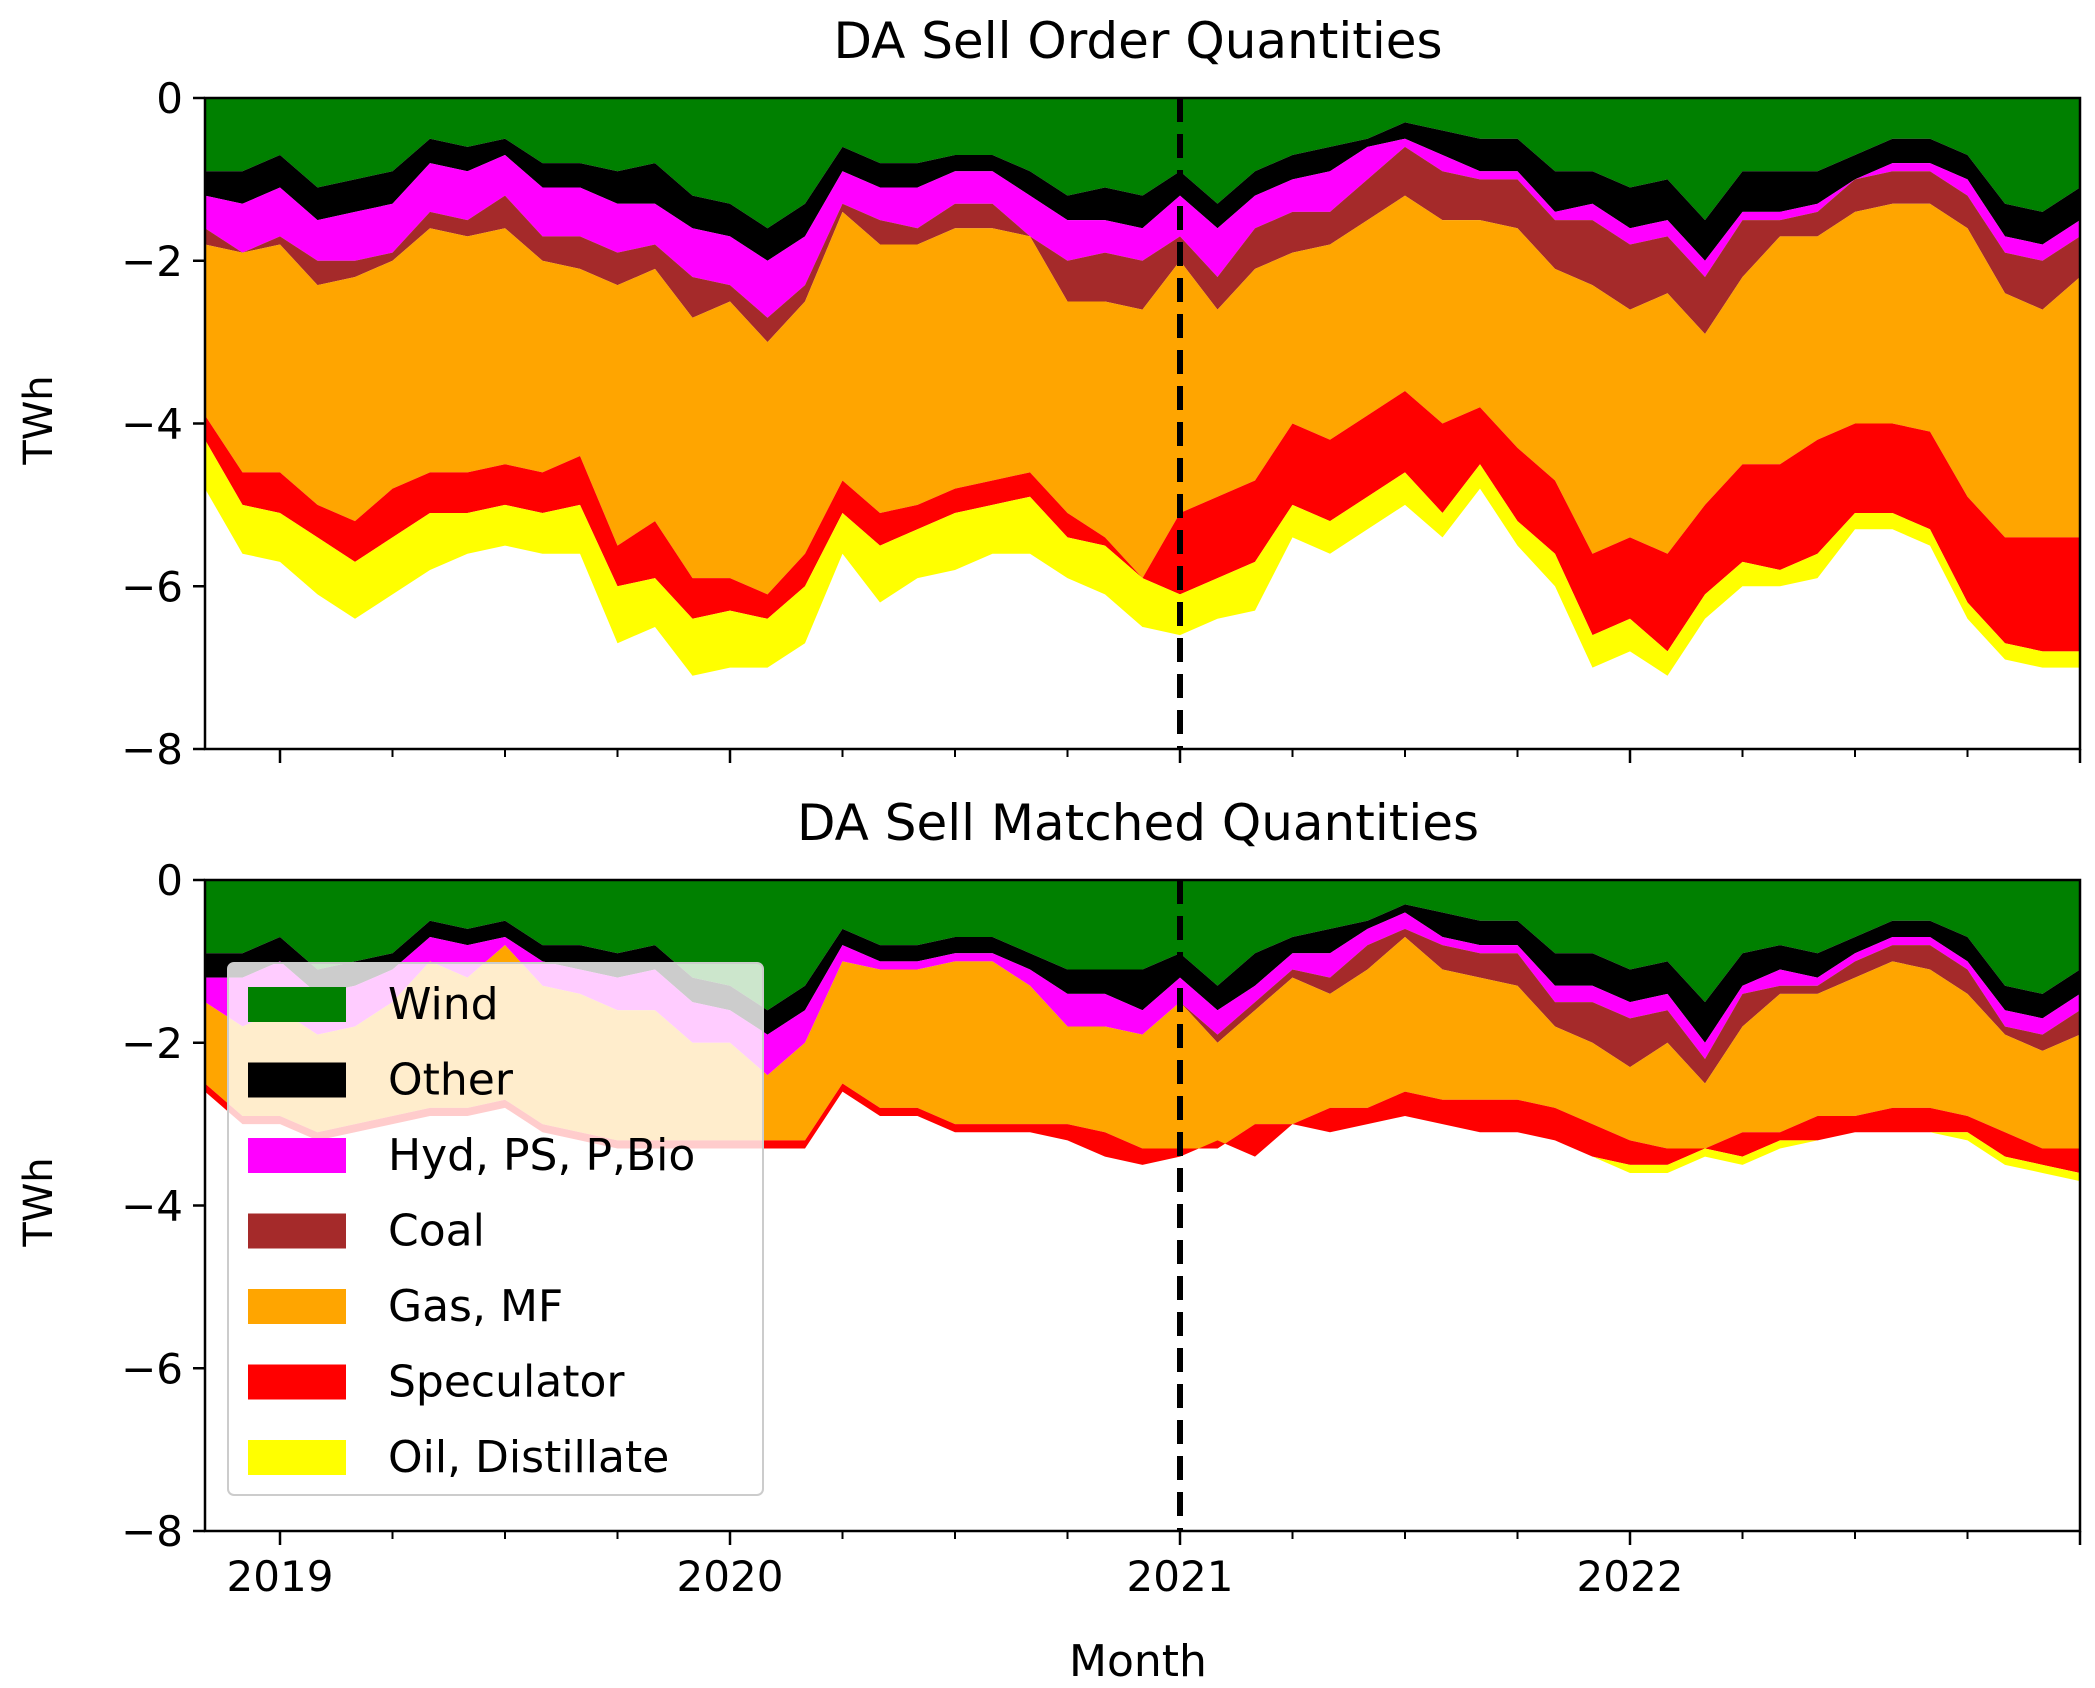  I want to click on y-tick-label-top: −2, so click(152, 261).